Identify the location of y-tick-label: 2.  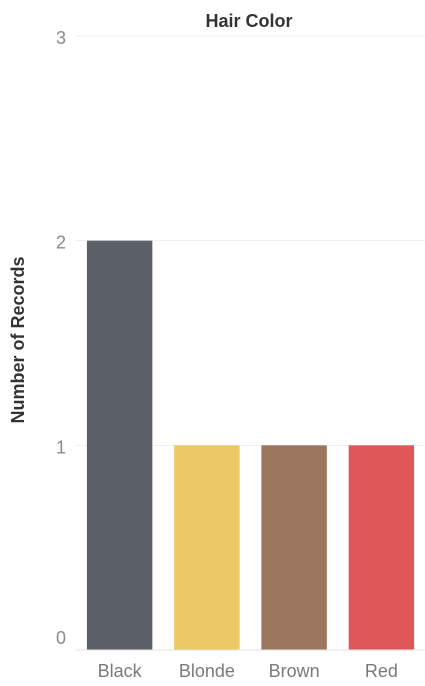
(61, 243).